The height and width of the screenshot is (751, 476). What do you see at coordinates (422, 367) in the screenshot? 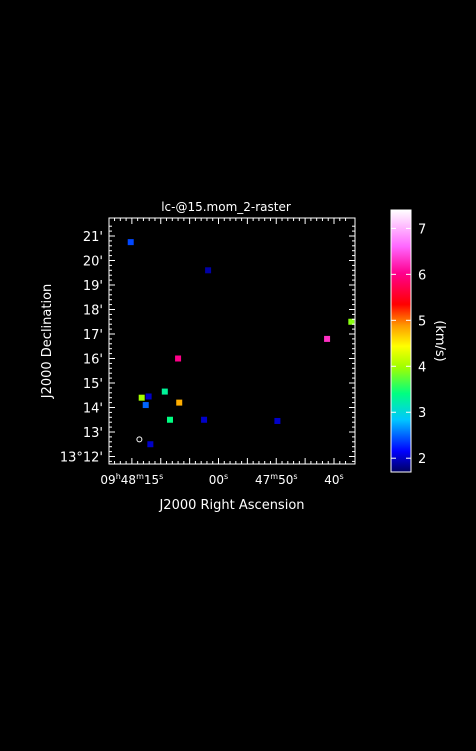
I see `colorbar-tick-label: 4` at bounding box center [422, 367].